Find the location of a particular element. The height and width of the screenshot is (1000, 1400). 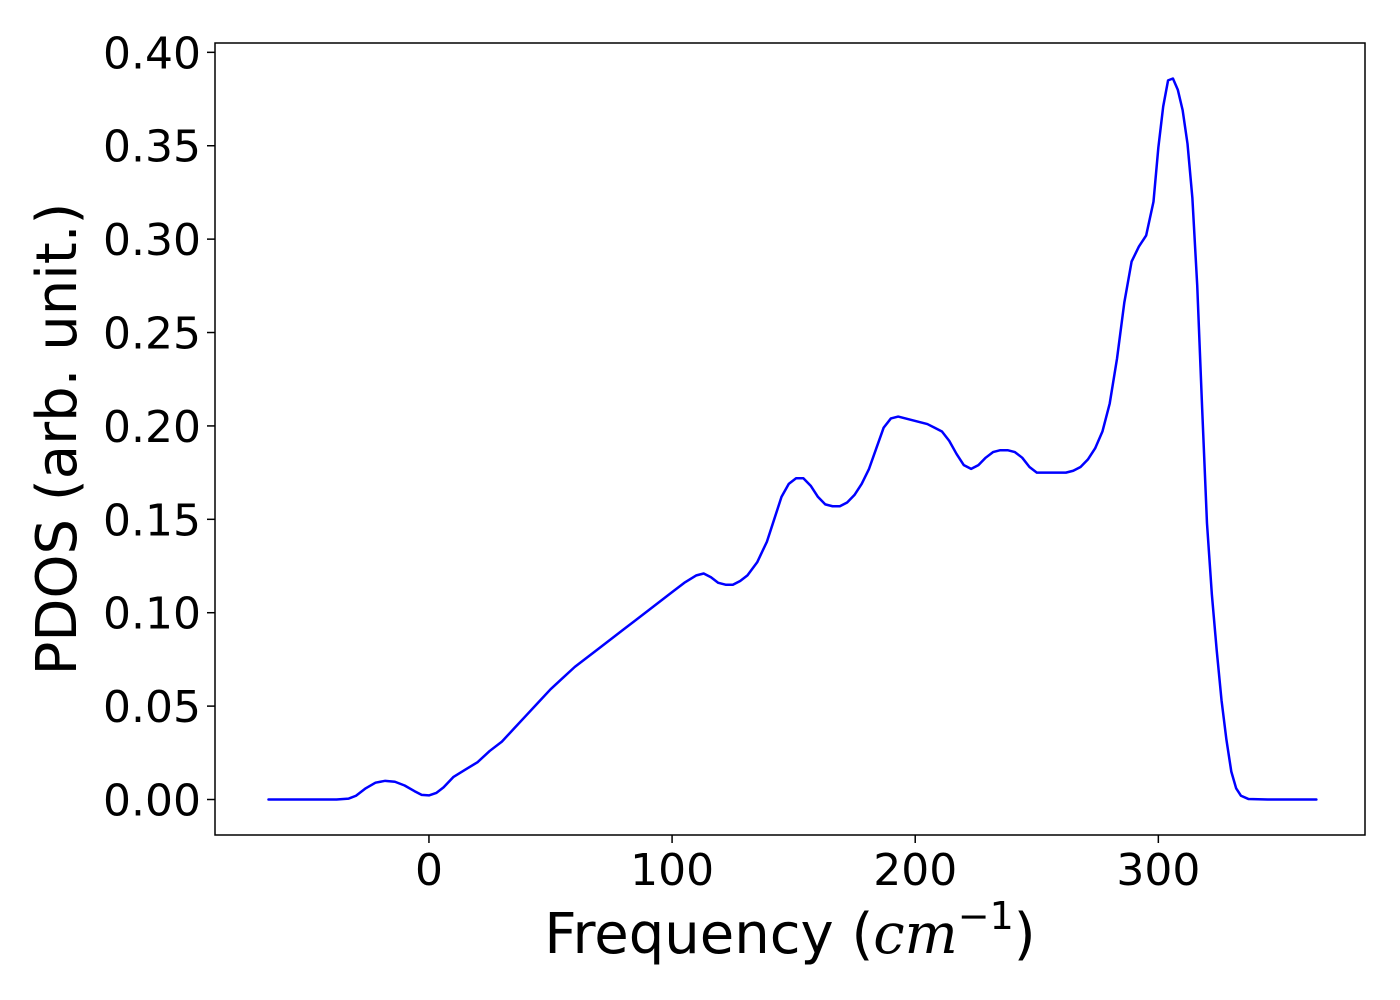

x-axis-title: Frequency (cm−1) is located at coordinates (789, 930).